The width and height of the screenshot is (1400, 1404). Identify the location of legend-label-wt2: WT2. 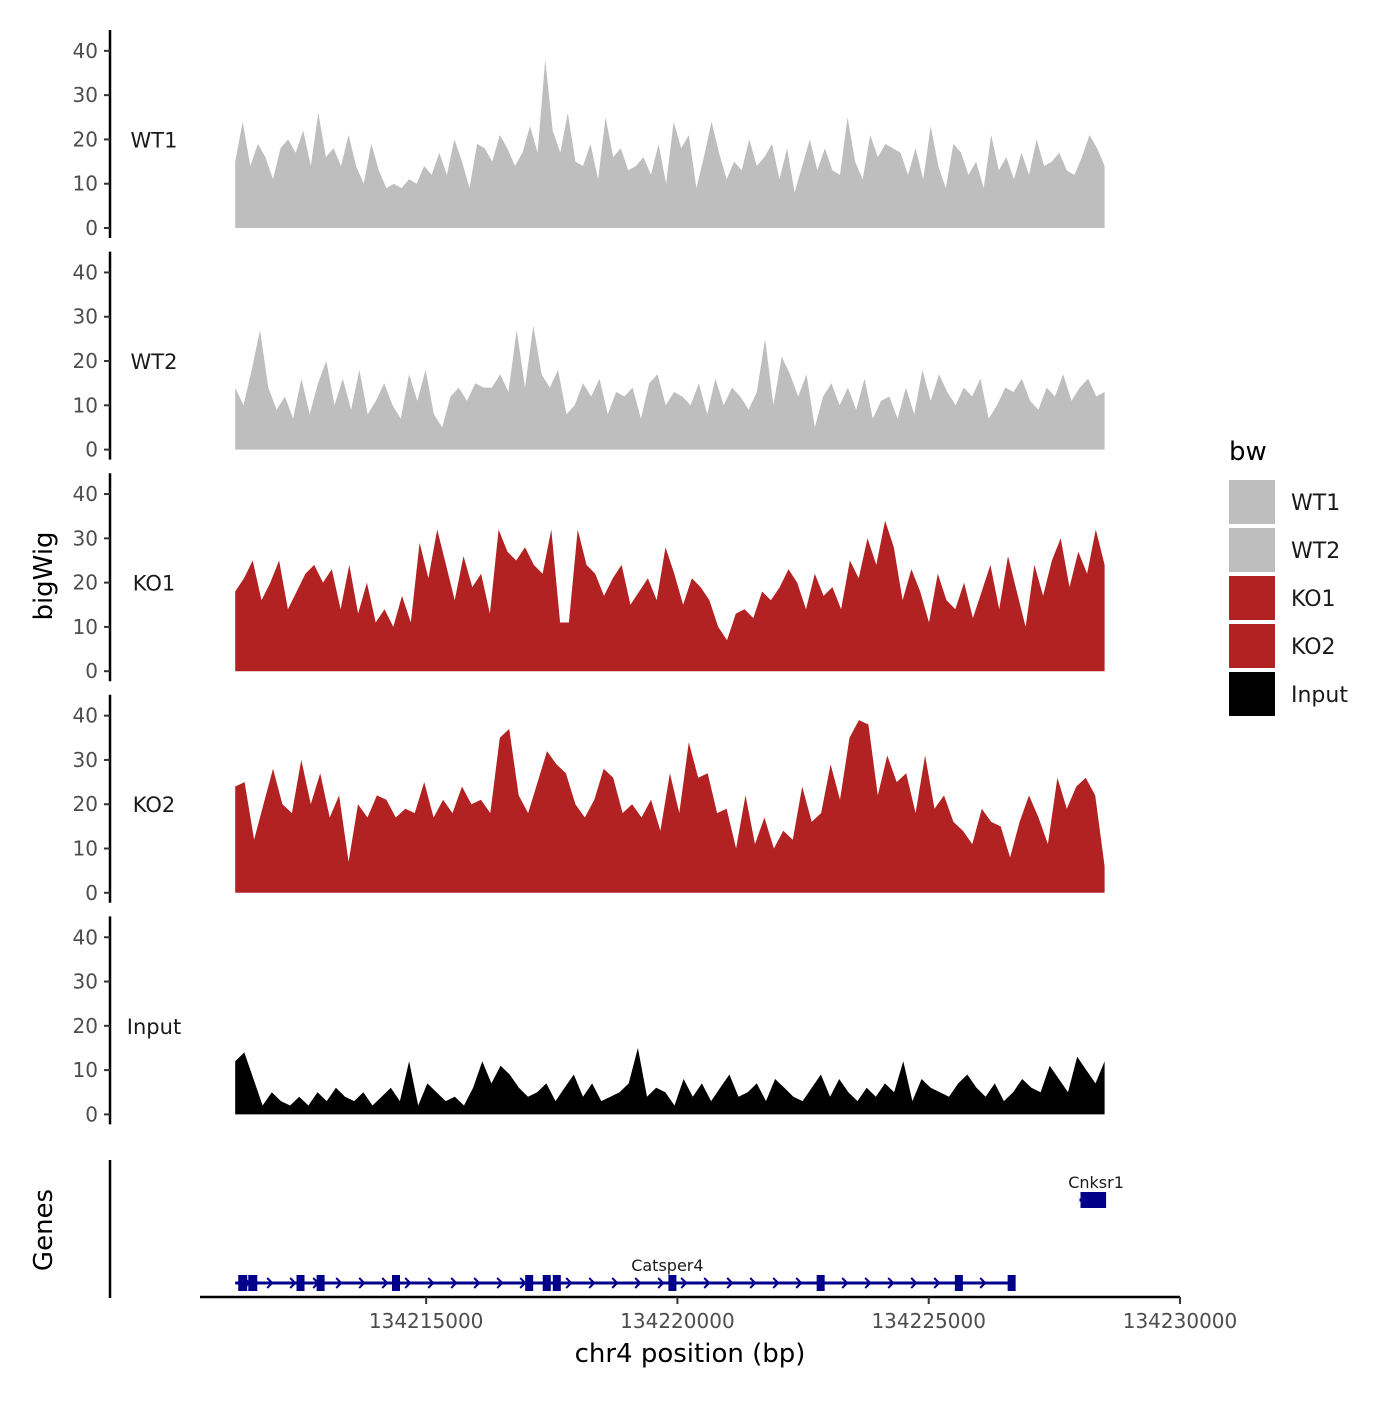
(1315, 551).